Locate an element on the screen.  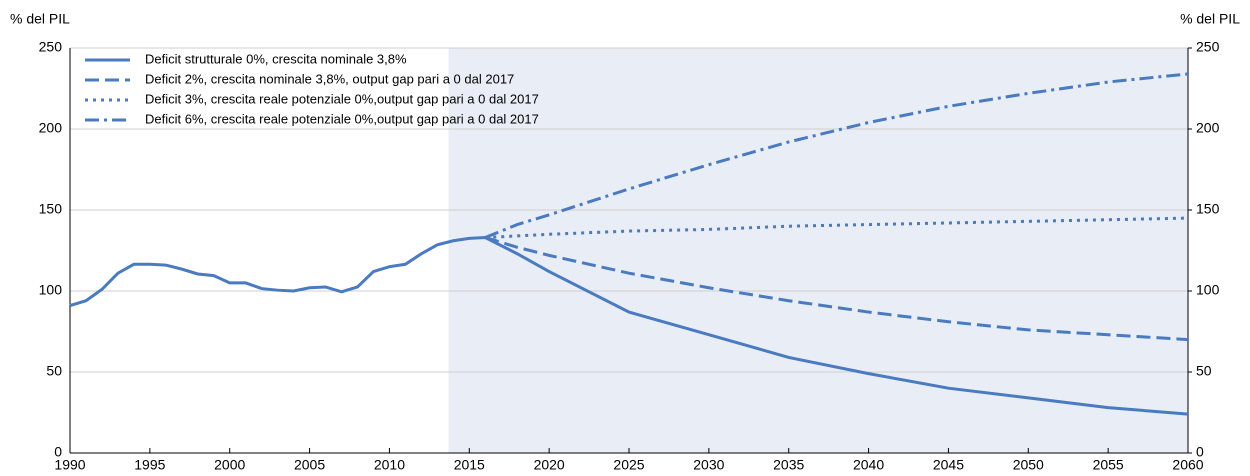
x-tick-label: 2020 is located at coordinates (549, 465).